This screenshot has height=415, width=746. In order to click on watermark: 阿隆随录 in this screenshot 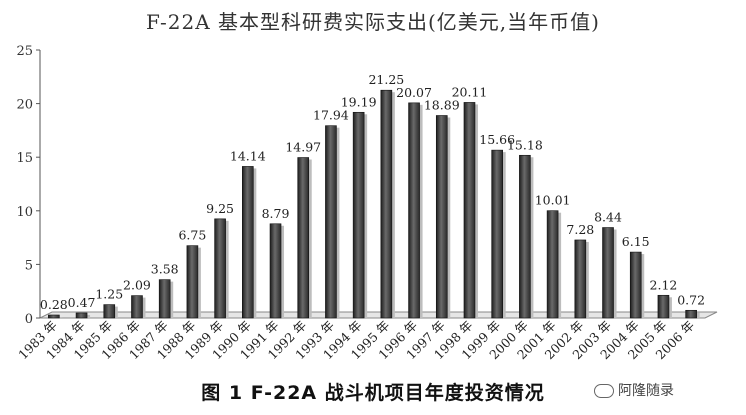, I will do `click(634, 390)`.